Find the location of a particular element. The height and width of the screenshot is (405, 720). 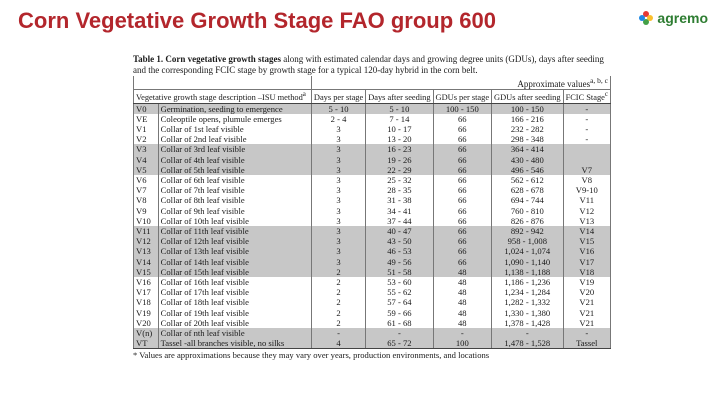

stage-description-cell: Collar of 7th leaf visible is located at coordinates (234, 190).